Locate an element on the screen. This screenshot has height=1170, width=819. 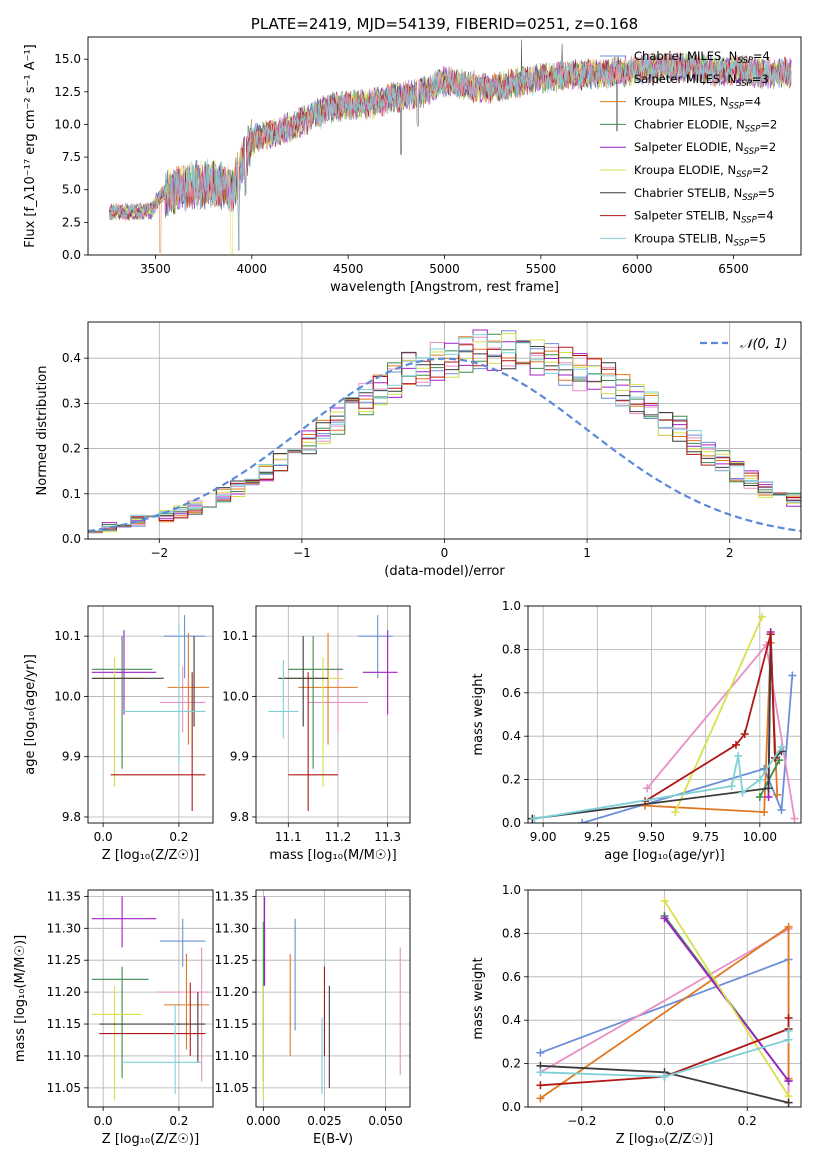
x-tick-label: 9.25 is located at coordinates (597, 837).